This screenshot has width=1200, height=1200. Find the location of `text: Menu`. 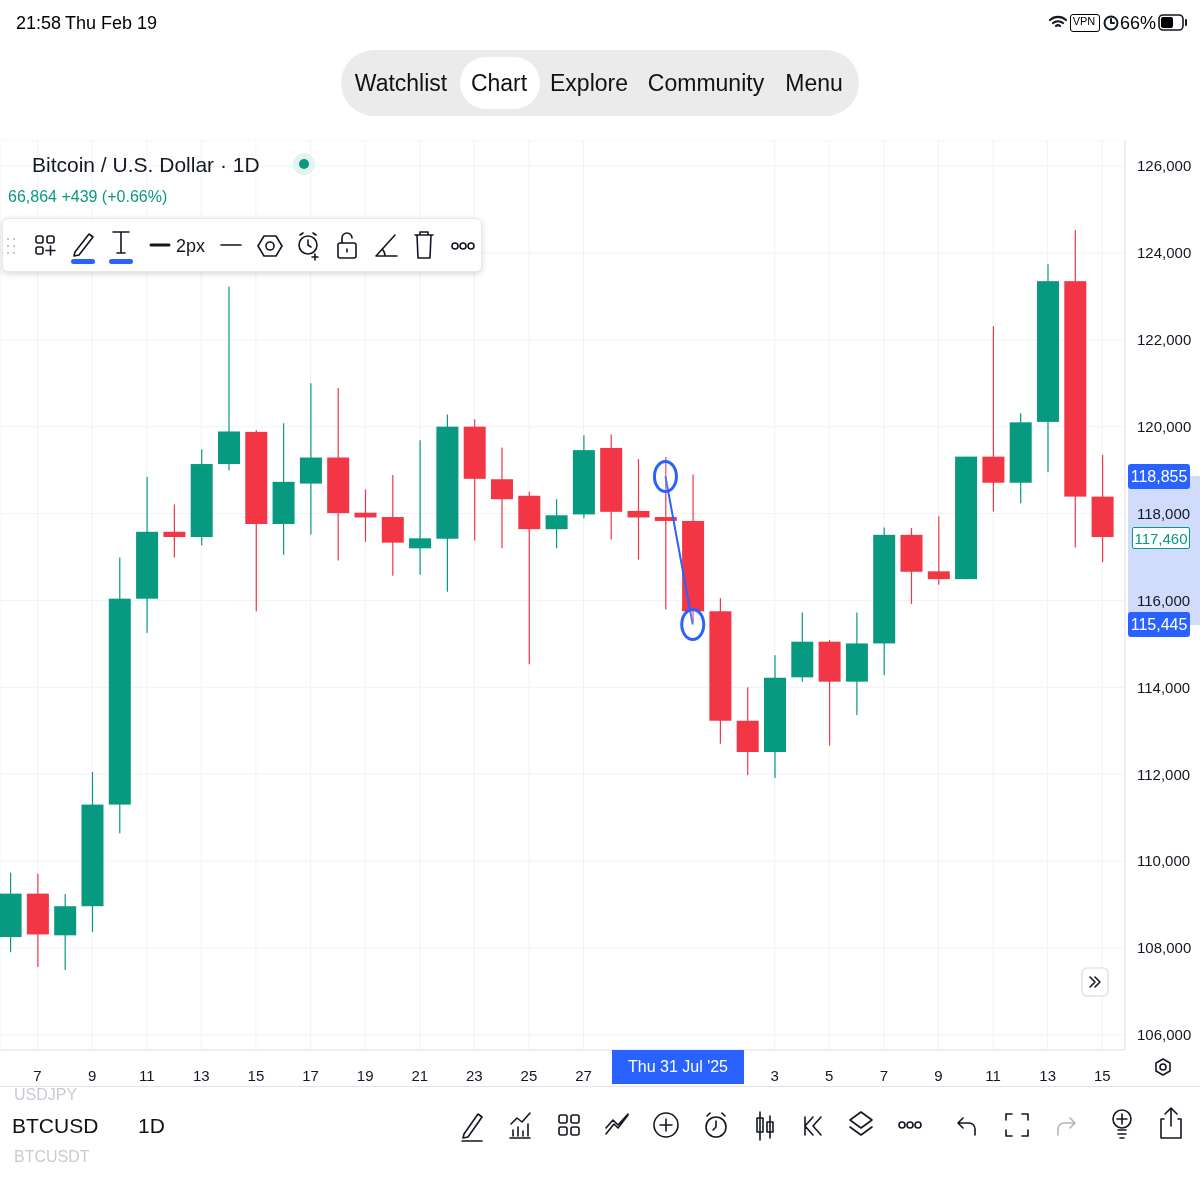

text: Menu is located at coordinates (814, 83).